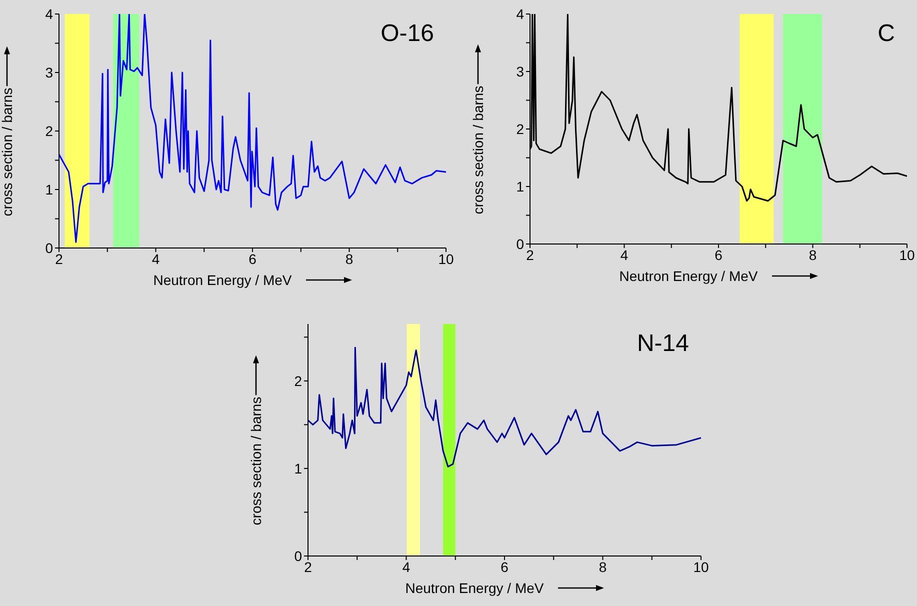  I want to click on chart-title: C, so click(886, 34).